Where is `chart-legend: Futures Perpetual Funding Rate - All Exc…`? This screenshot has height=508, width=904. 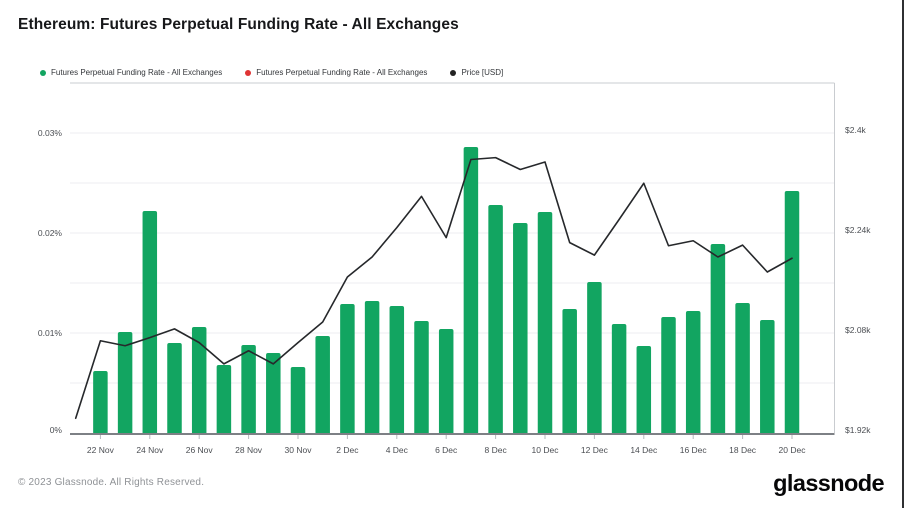
chart-legend: Futures Perpetual Funding Rate - All Exc… is located at coordinates (271, 72).